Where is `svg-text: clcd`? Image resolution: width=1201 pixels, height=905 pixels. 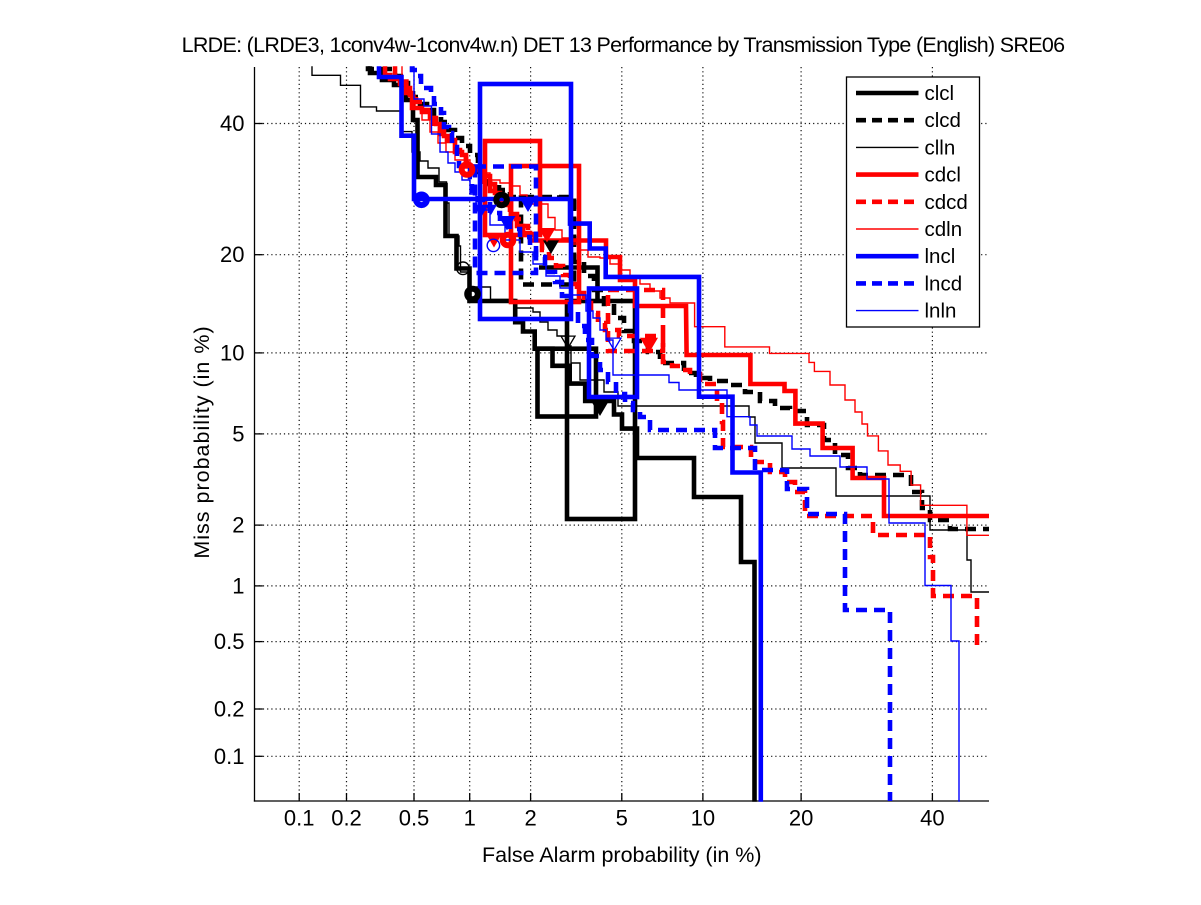 svg-text: clcd is located at coordinates (943, 120).